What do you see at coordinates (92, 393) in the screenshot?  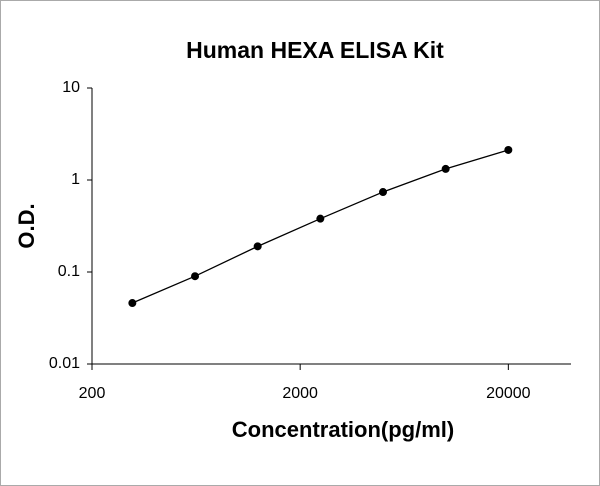 I see `x-tick-label: 200` at bounding box center [92, 393].